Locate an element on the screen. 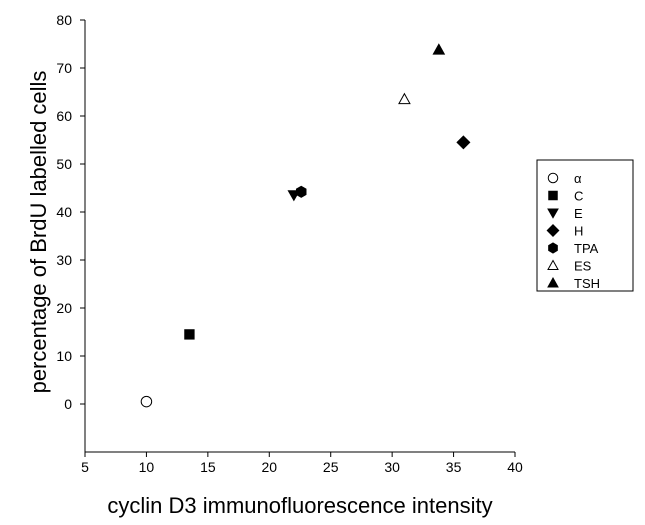 Image resolution: width=645 pixels, height=525 pixels. x-axis-label: cyclin D3 immunofluorescence intensity is located at coordinates (299, 505).